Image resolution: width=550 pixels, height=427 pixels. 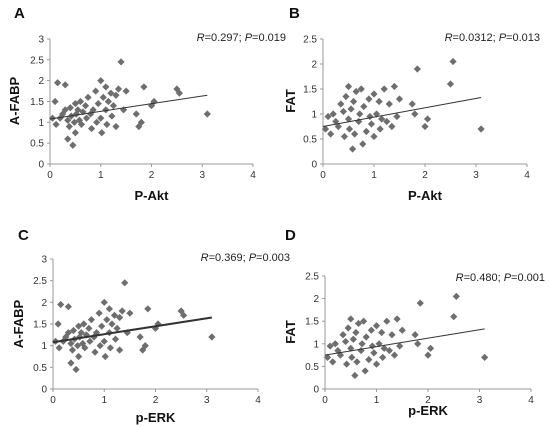 What do you see at coordinates (37, 102) in the screenshot?
I see `y-tick-label: 1.5` at bounding box center [37, 102].